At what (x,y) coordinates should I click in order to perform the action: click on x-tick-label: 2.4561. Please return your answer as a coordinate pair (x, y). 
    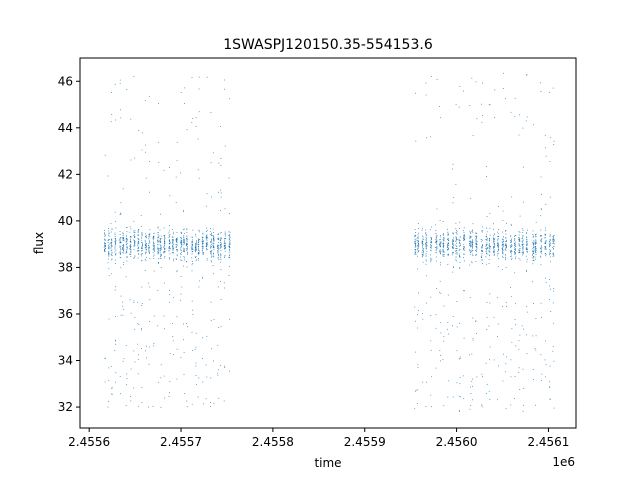
    Looking at the image, I should click on (548, 442).